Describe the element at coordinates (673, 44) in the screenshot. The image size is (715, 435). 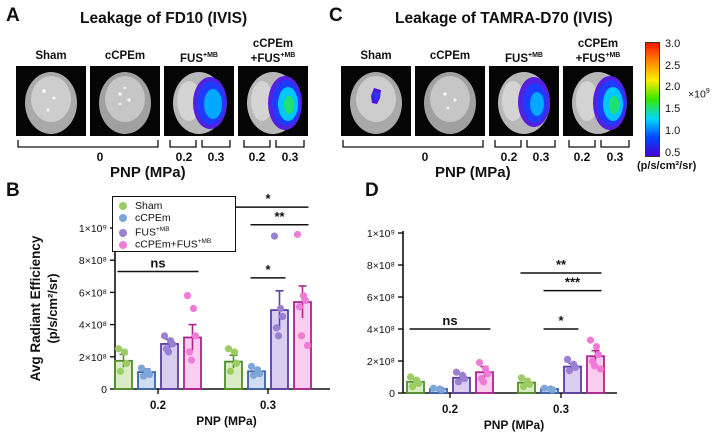
I see `colorbar-tick: 3.0` at that location.